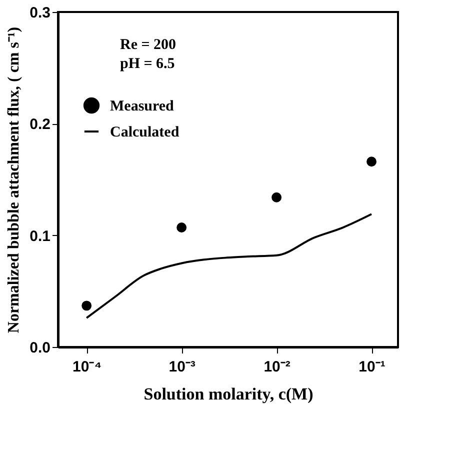 This screenshot has width=459, height=459. What do you see at coordinates (147, 64) in the screenshot?
I see `annotation: pH = 6.5` at bounding box center [147, 64].